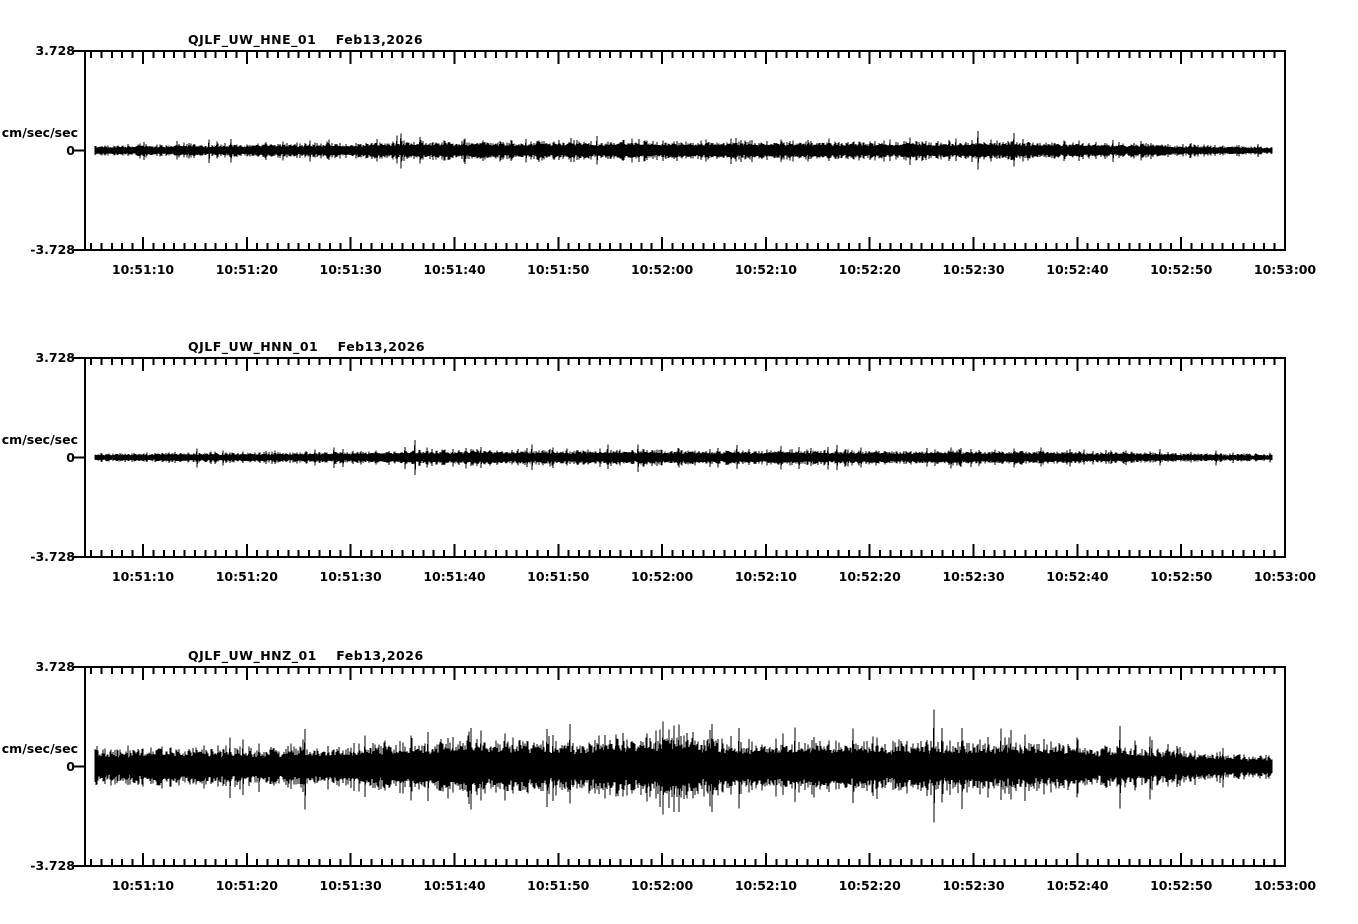 The height and width of the screenshot is (924, 1358). What do you see at coordinates (246, 269) in the screenshot?
I see `panel-hne-xtick-label-1: 10:51:20` at bounding box center [246, 269].